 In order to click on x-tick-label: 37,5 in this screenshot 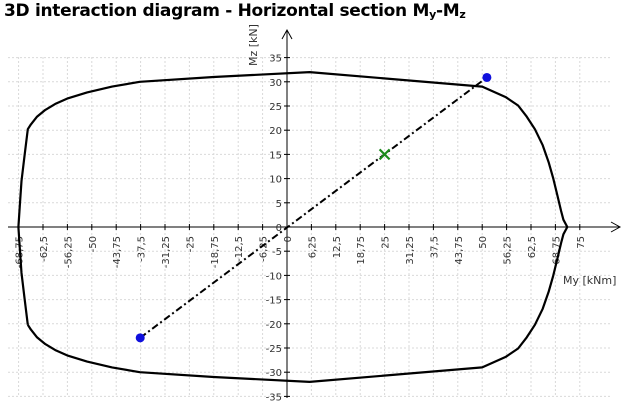, I will do `click(434, 247)`.